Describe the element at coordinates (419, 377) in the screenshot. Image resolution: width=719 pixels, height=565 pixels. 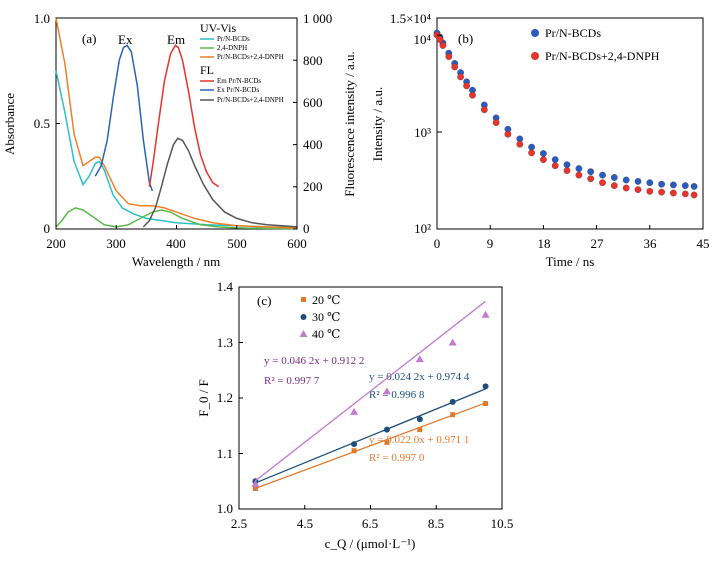
I see `fit-equation: y = 0.024 2x + 0.974 4` at that location.